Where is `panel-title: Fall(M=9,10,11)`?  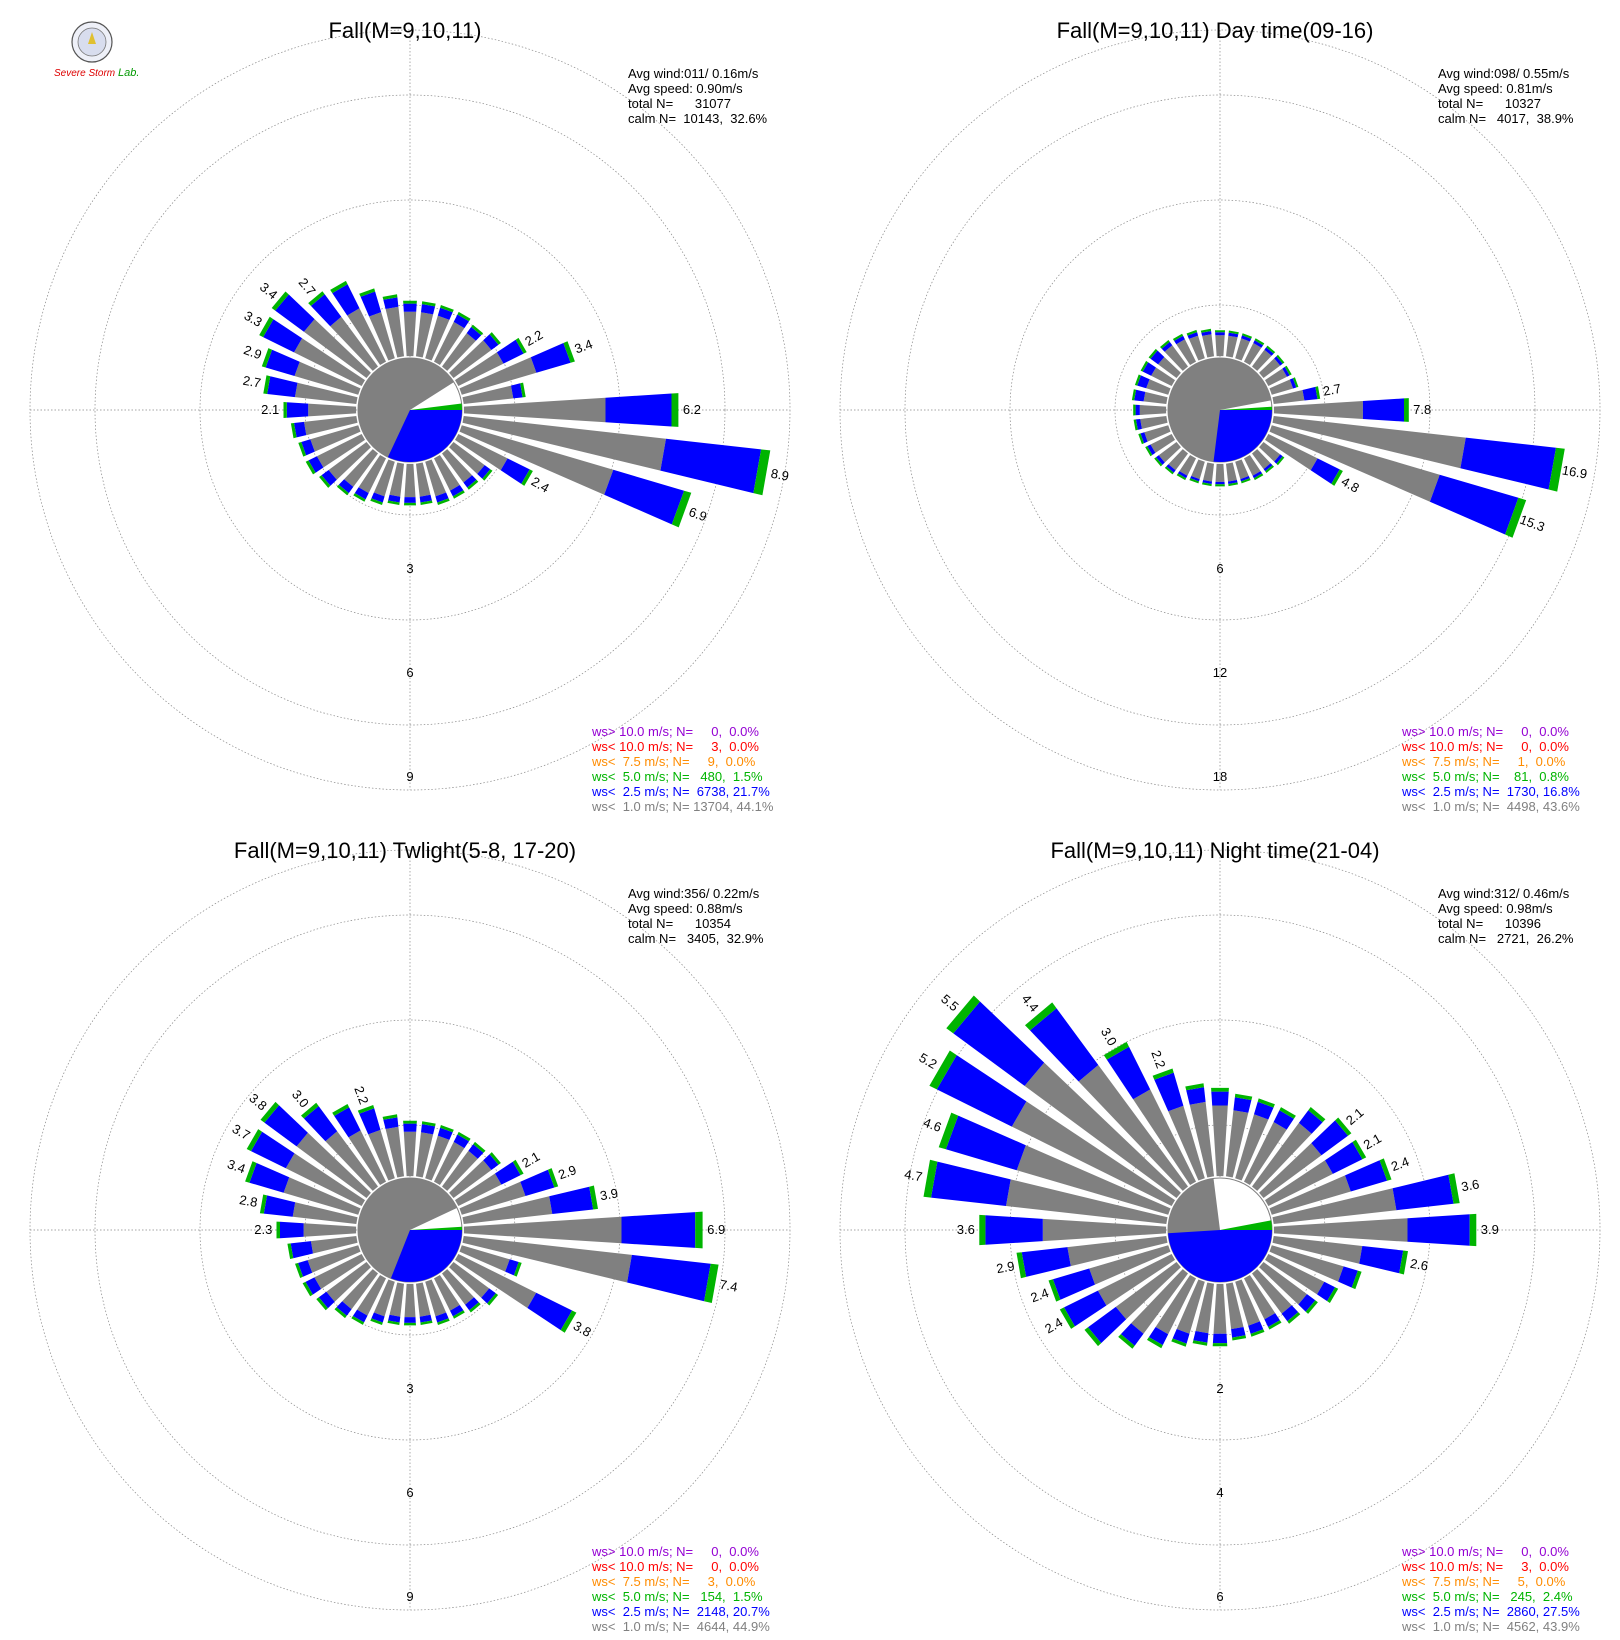 panel-title: Fall(M=9,10,11) is located at coordinates (405, 30).